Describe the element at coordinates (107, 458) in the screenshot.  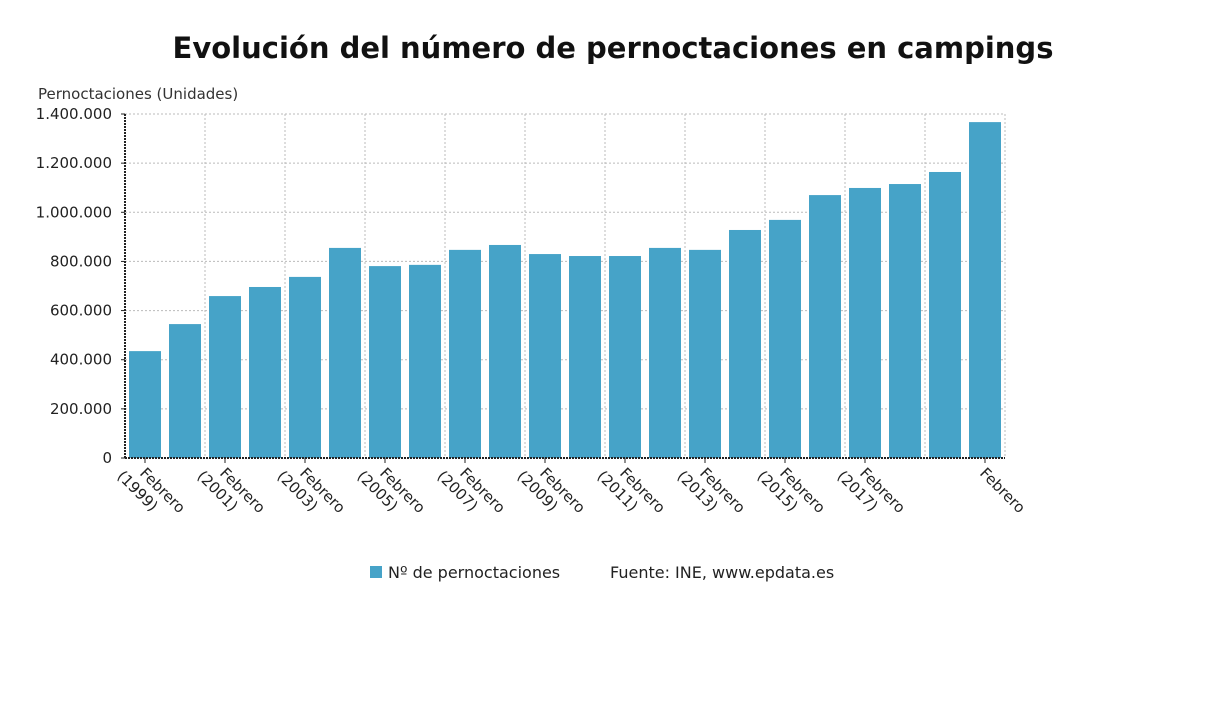
I see `y-tick-label: 0` at that location.